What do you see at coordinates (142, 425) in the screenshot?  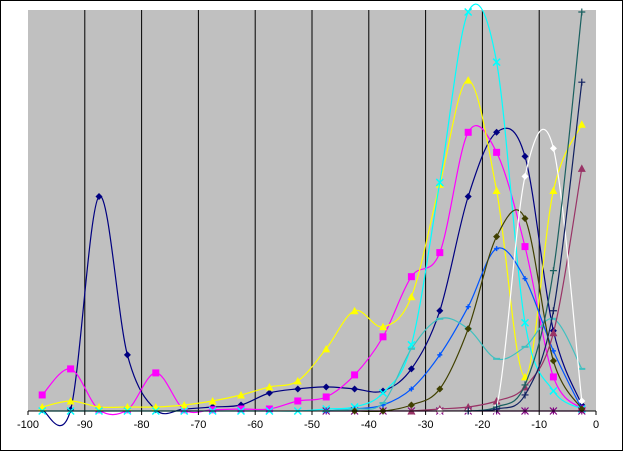 I see `x-tick-label: -80` at bounding box center [142, 425].